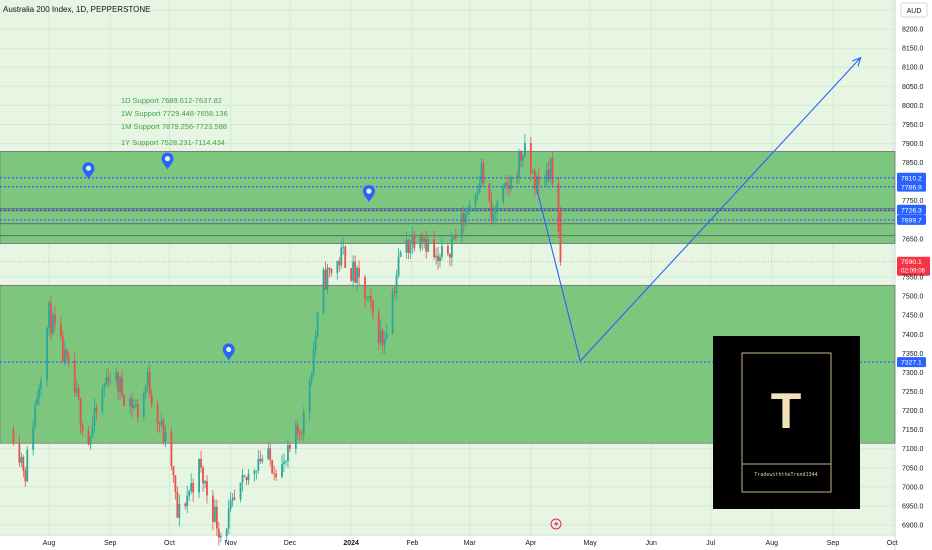  Describe the element at coordinates (913, 266) in the screenshot. I see `last-price-badge` at that location.